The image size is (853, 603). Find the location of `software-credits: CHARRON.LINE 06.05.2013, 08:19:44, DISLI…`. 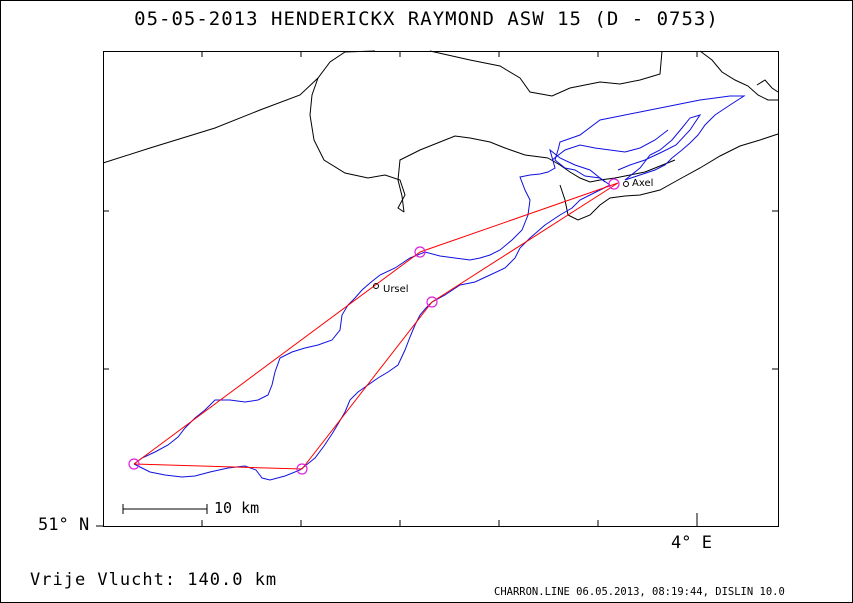

software-credits: CHARRON.LINE 06.05.2013, 08:19:44, DISLI… is located at coordinates (639, 592).